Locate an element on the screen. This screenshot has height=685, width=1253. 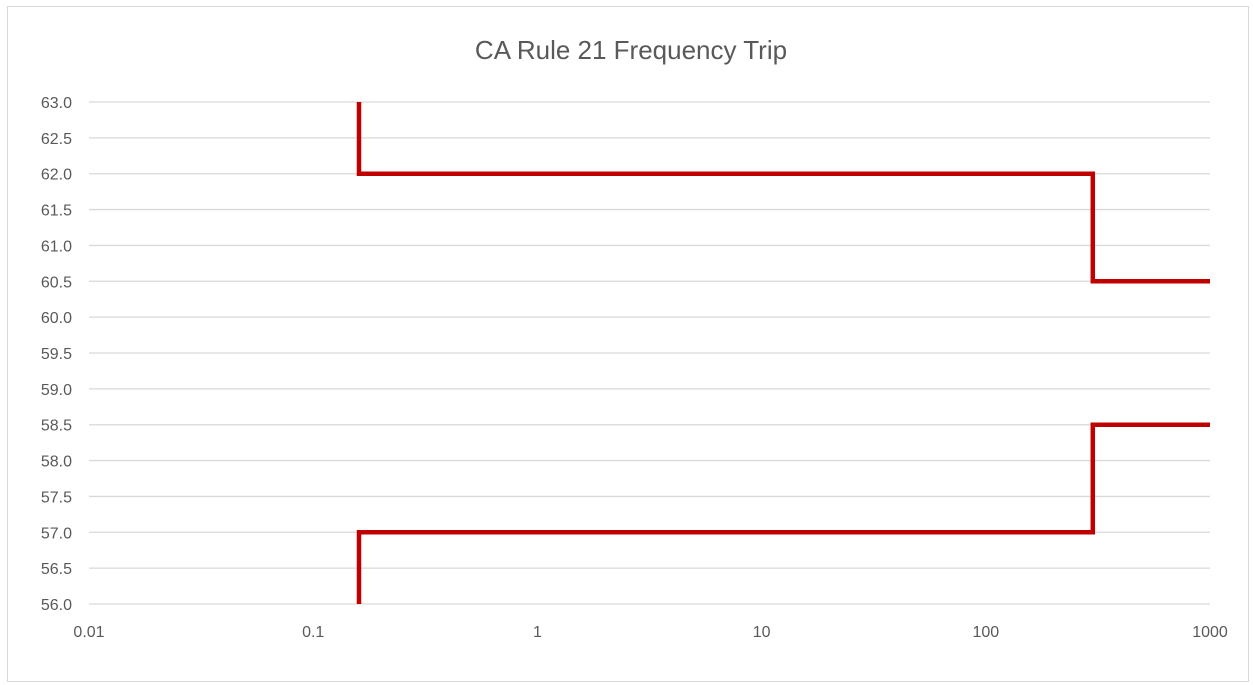
y-tick-label: 59.5 is located at coordinates (56, 354).